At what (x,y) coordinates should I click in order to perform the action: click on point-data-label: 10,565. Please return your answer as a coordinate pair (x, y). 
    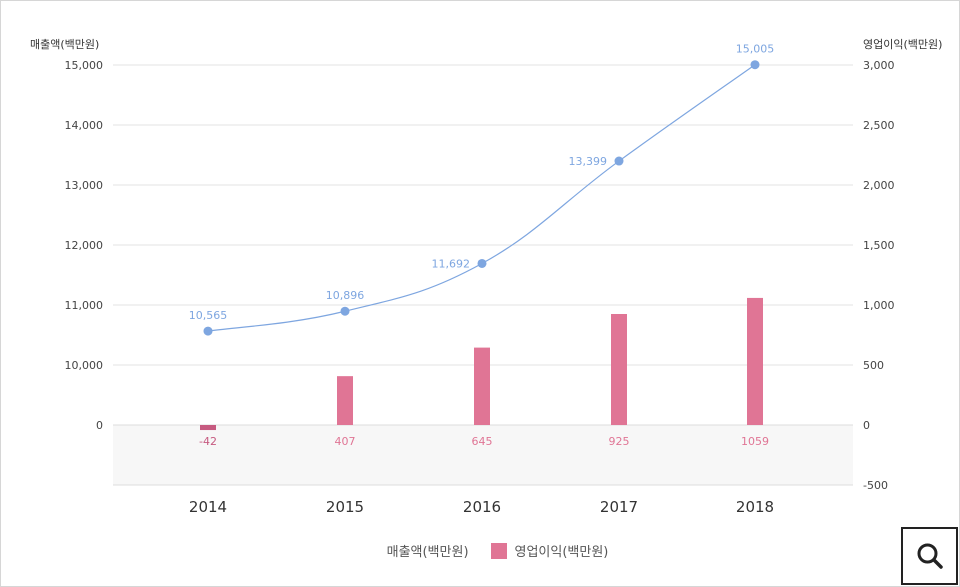
    Looking at the image, I should click on (208, 315).